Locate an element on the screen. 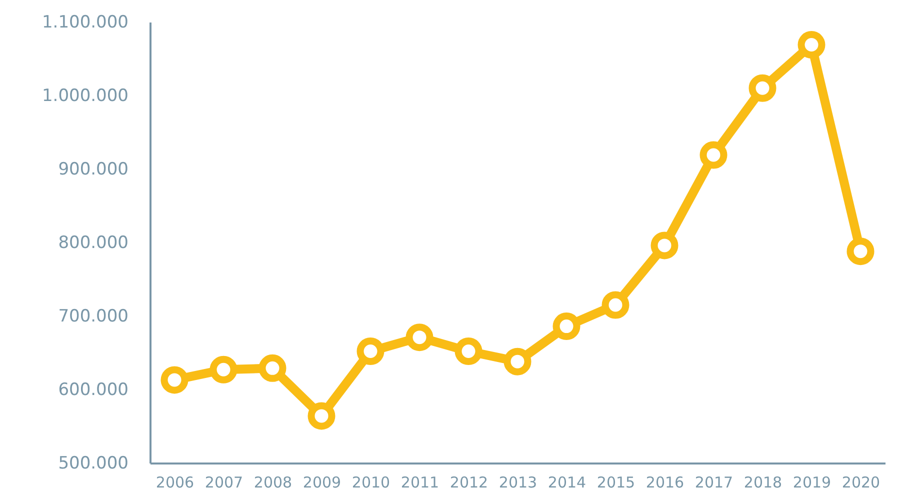 This screenshot has width=900, height=502. x-tick-label: 2013 is located at coordinates (518, 483).